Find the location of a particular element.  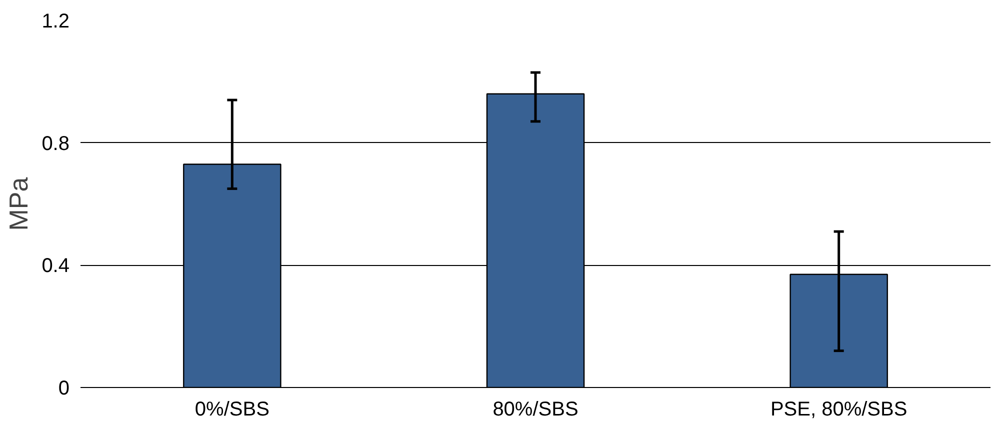

y-axis-title: MPa is located at coordinates (19, 203).